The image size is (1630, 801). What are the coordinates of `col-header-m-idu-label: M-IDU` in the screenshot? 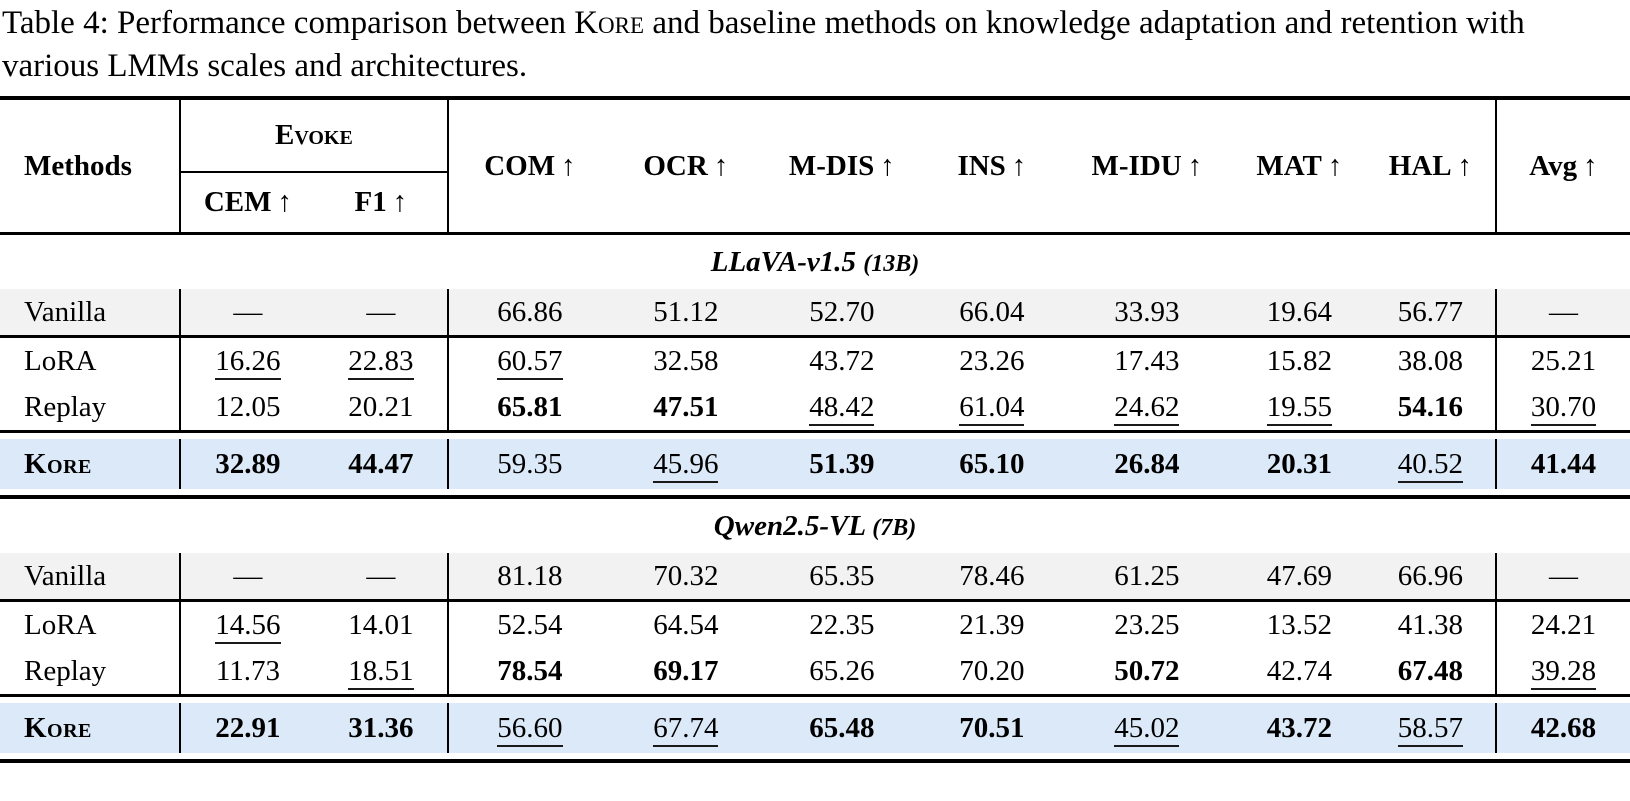 It's located at (1136, 165).